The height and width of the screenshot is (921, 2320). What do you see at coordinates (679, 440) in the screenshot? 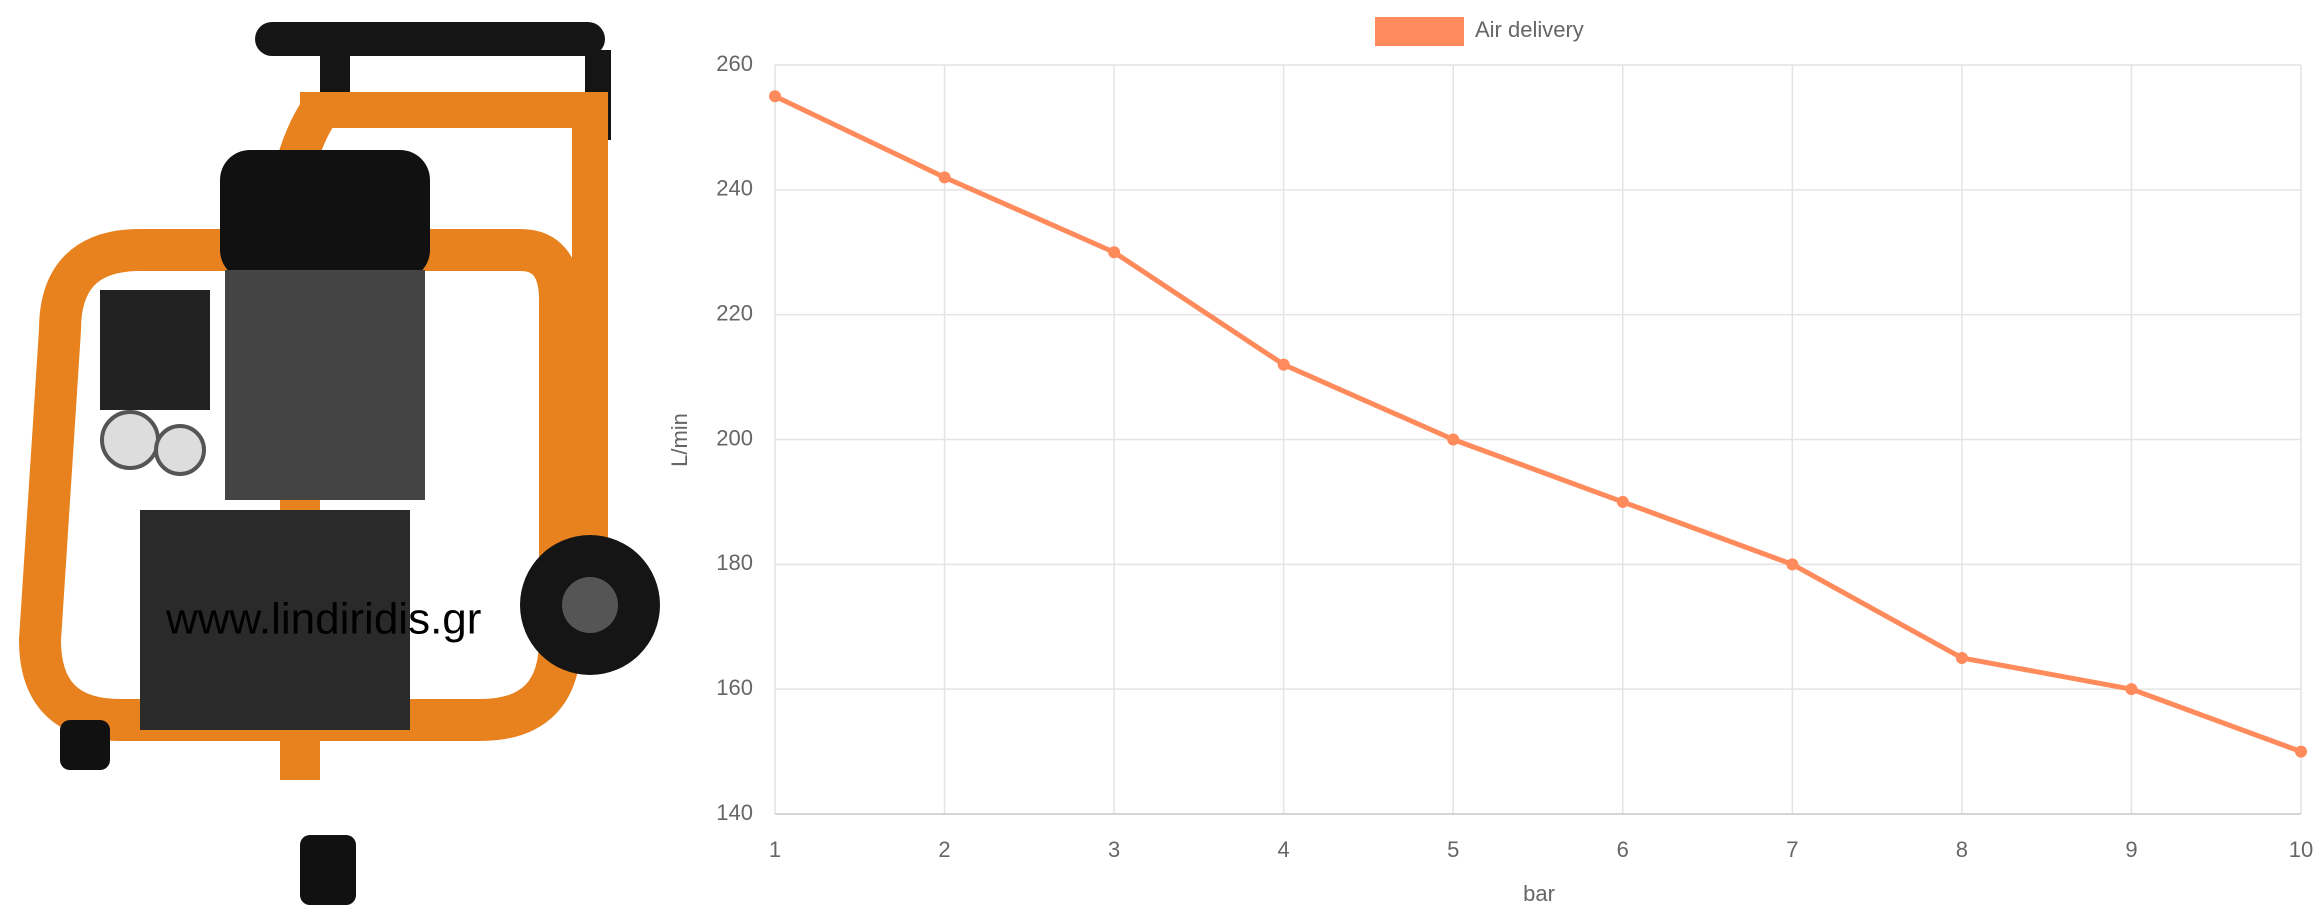
I see `y-axis-title: L/min` at bounding box center [679, 440].